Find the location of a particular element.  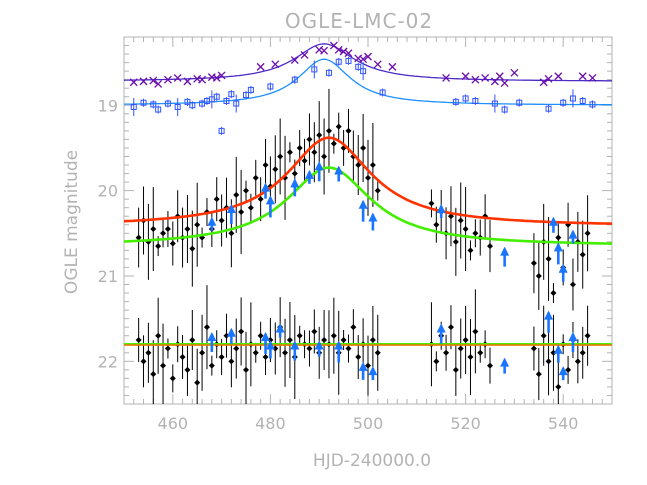

x-tick-label: 480 is located at coordinates (270, 423).